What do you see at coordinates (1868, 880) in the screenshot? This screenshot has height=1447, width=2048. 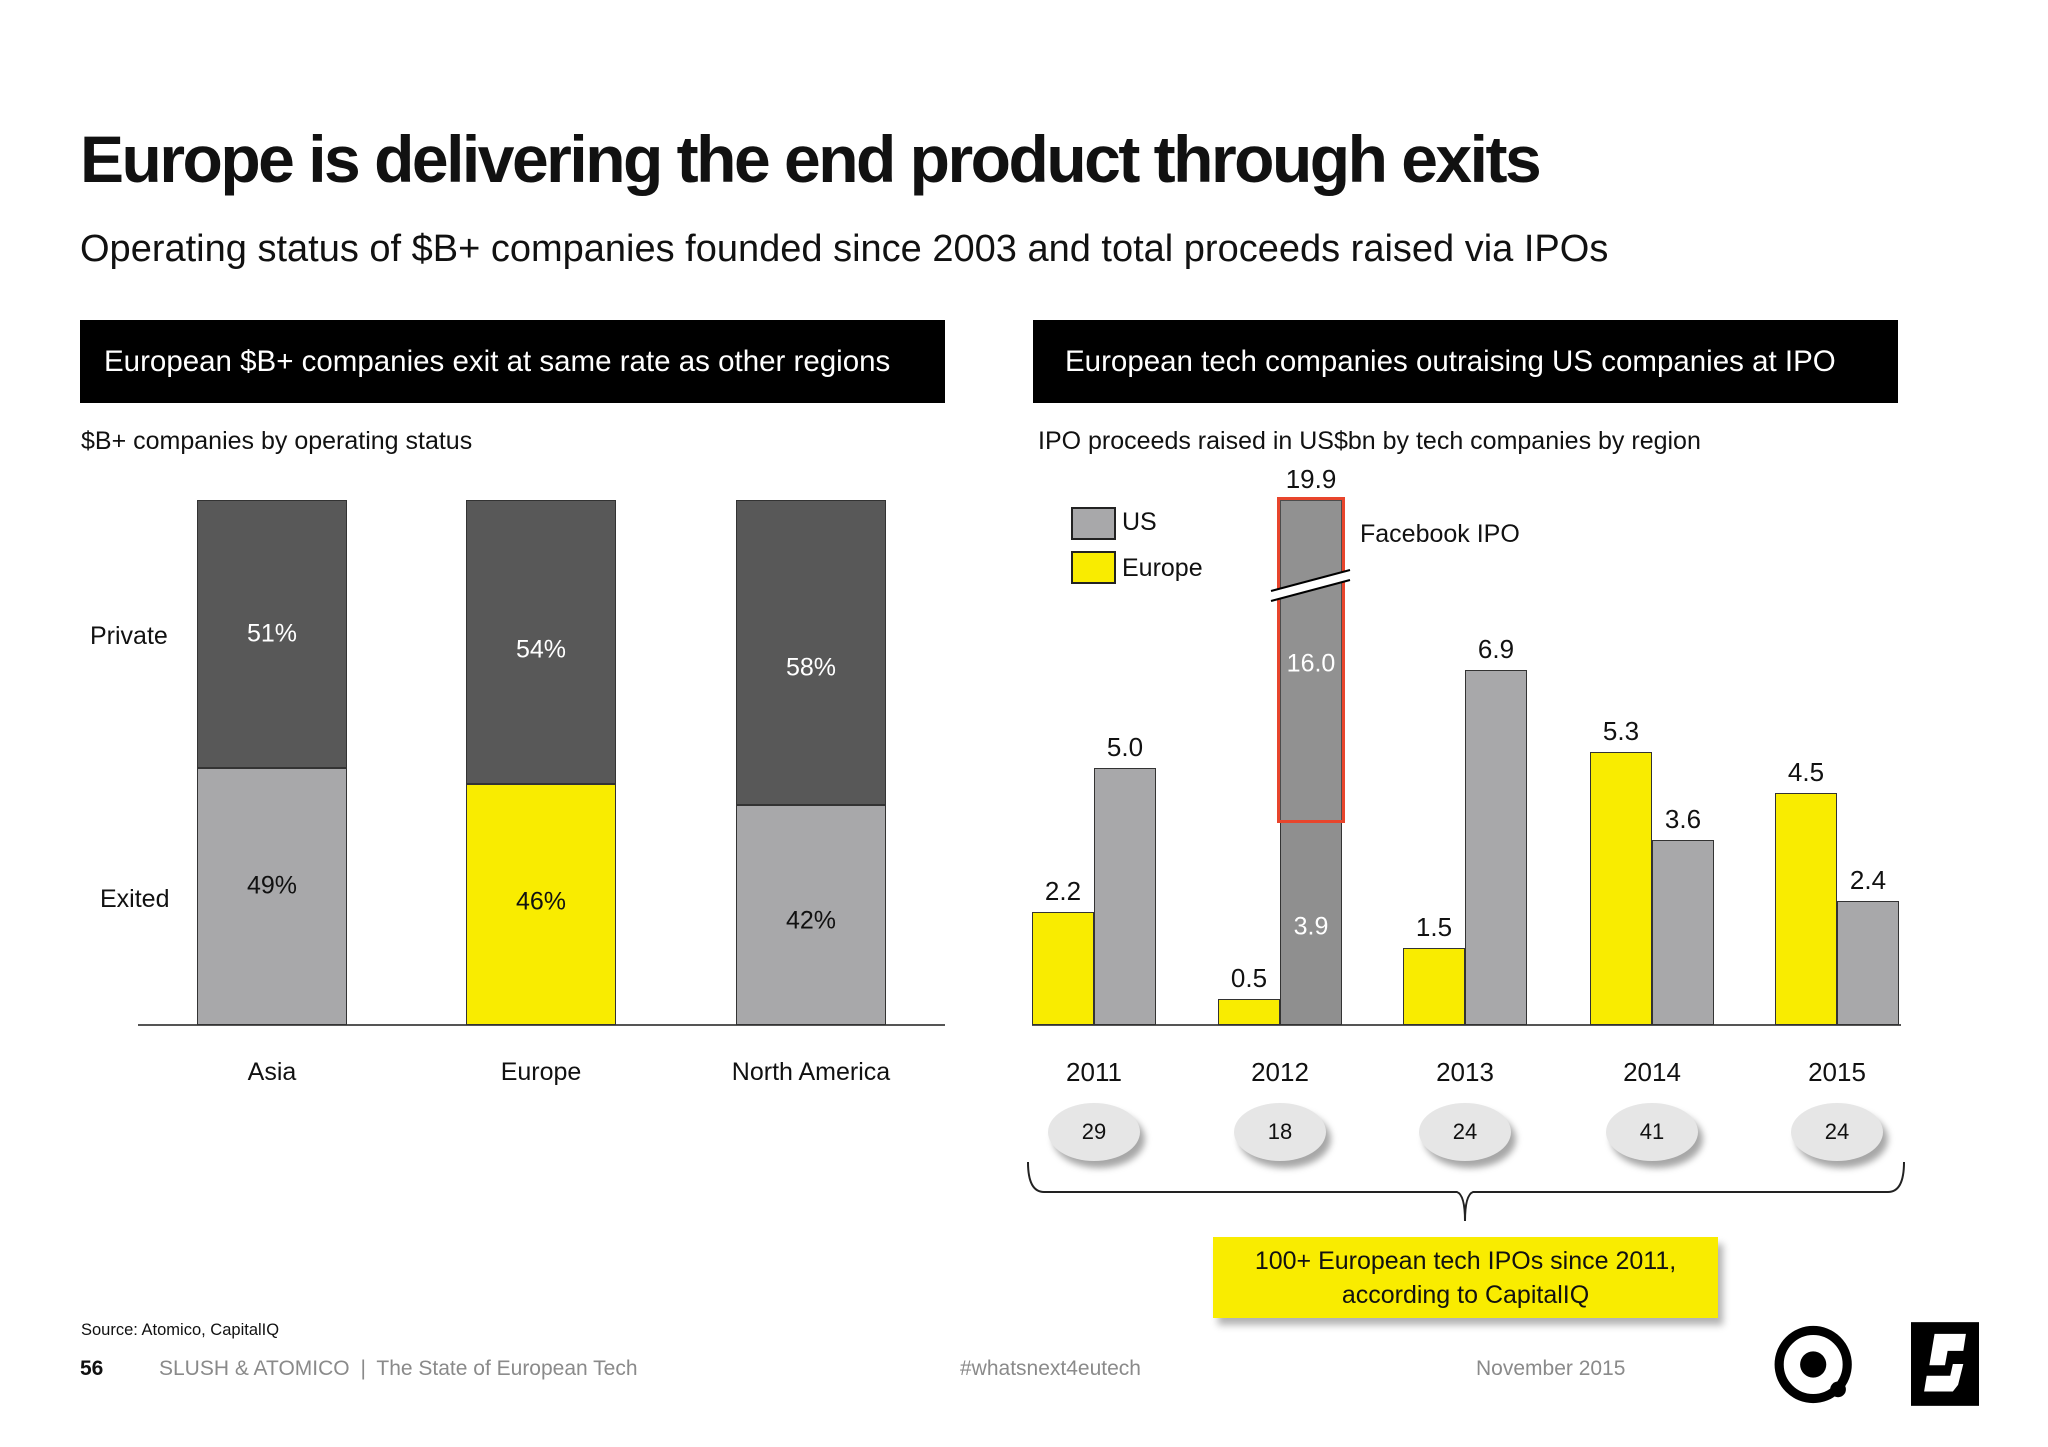 I see `value-us-2015: 2.4` at bounding box center [1868, 880].